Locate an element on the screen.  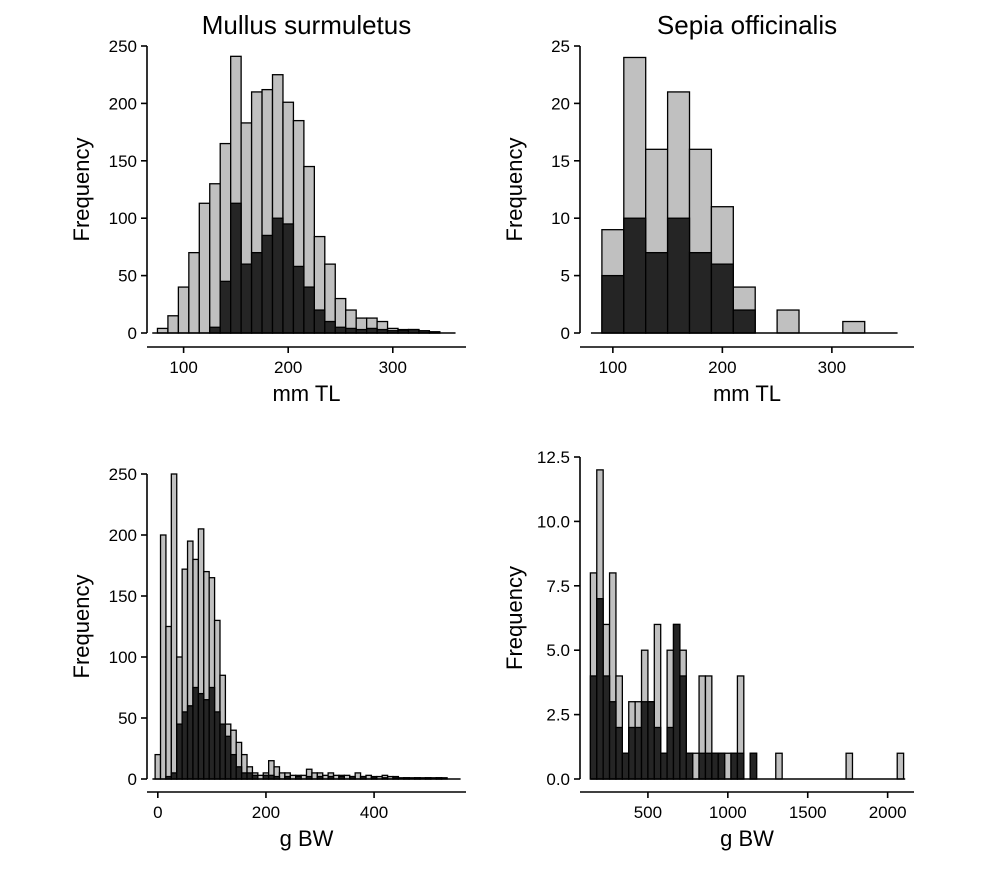
y-tick-label: 20 is located at coordinates (560, 103).